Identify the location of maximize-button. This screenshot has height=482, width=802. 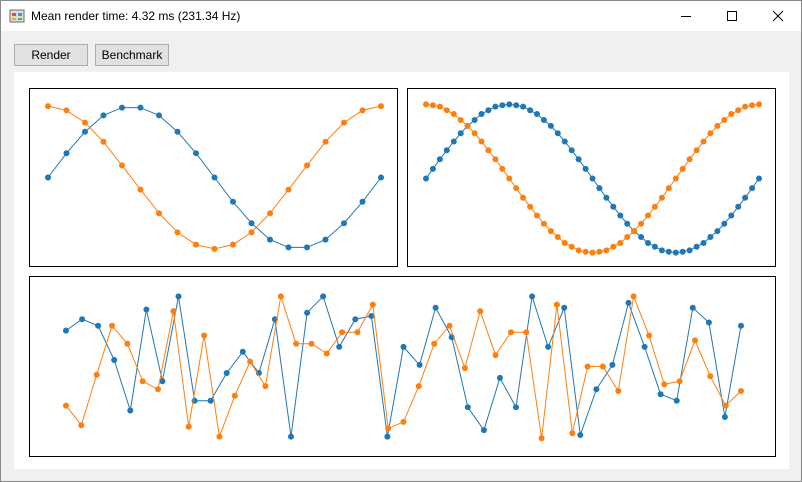
(732, 16).